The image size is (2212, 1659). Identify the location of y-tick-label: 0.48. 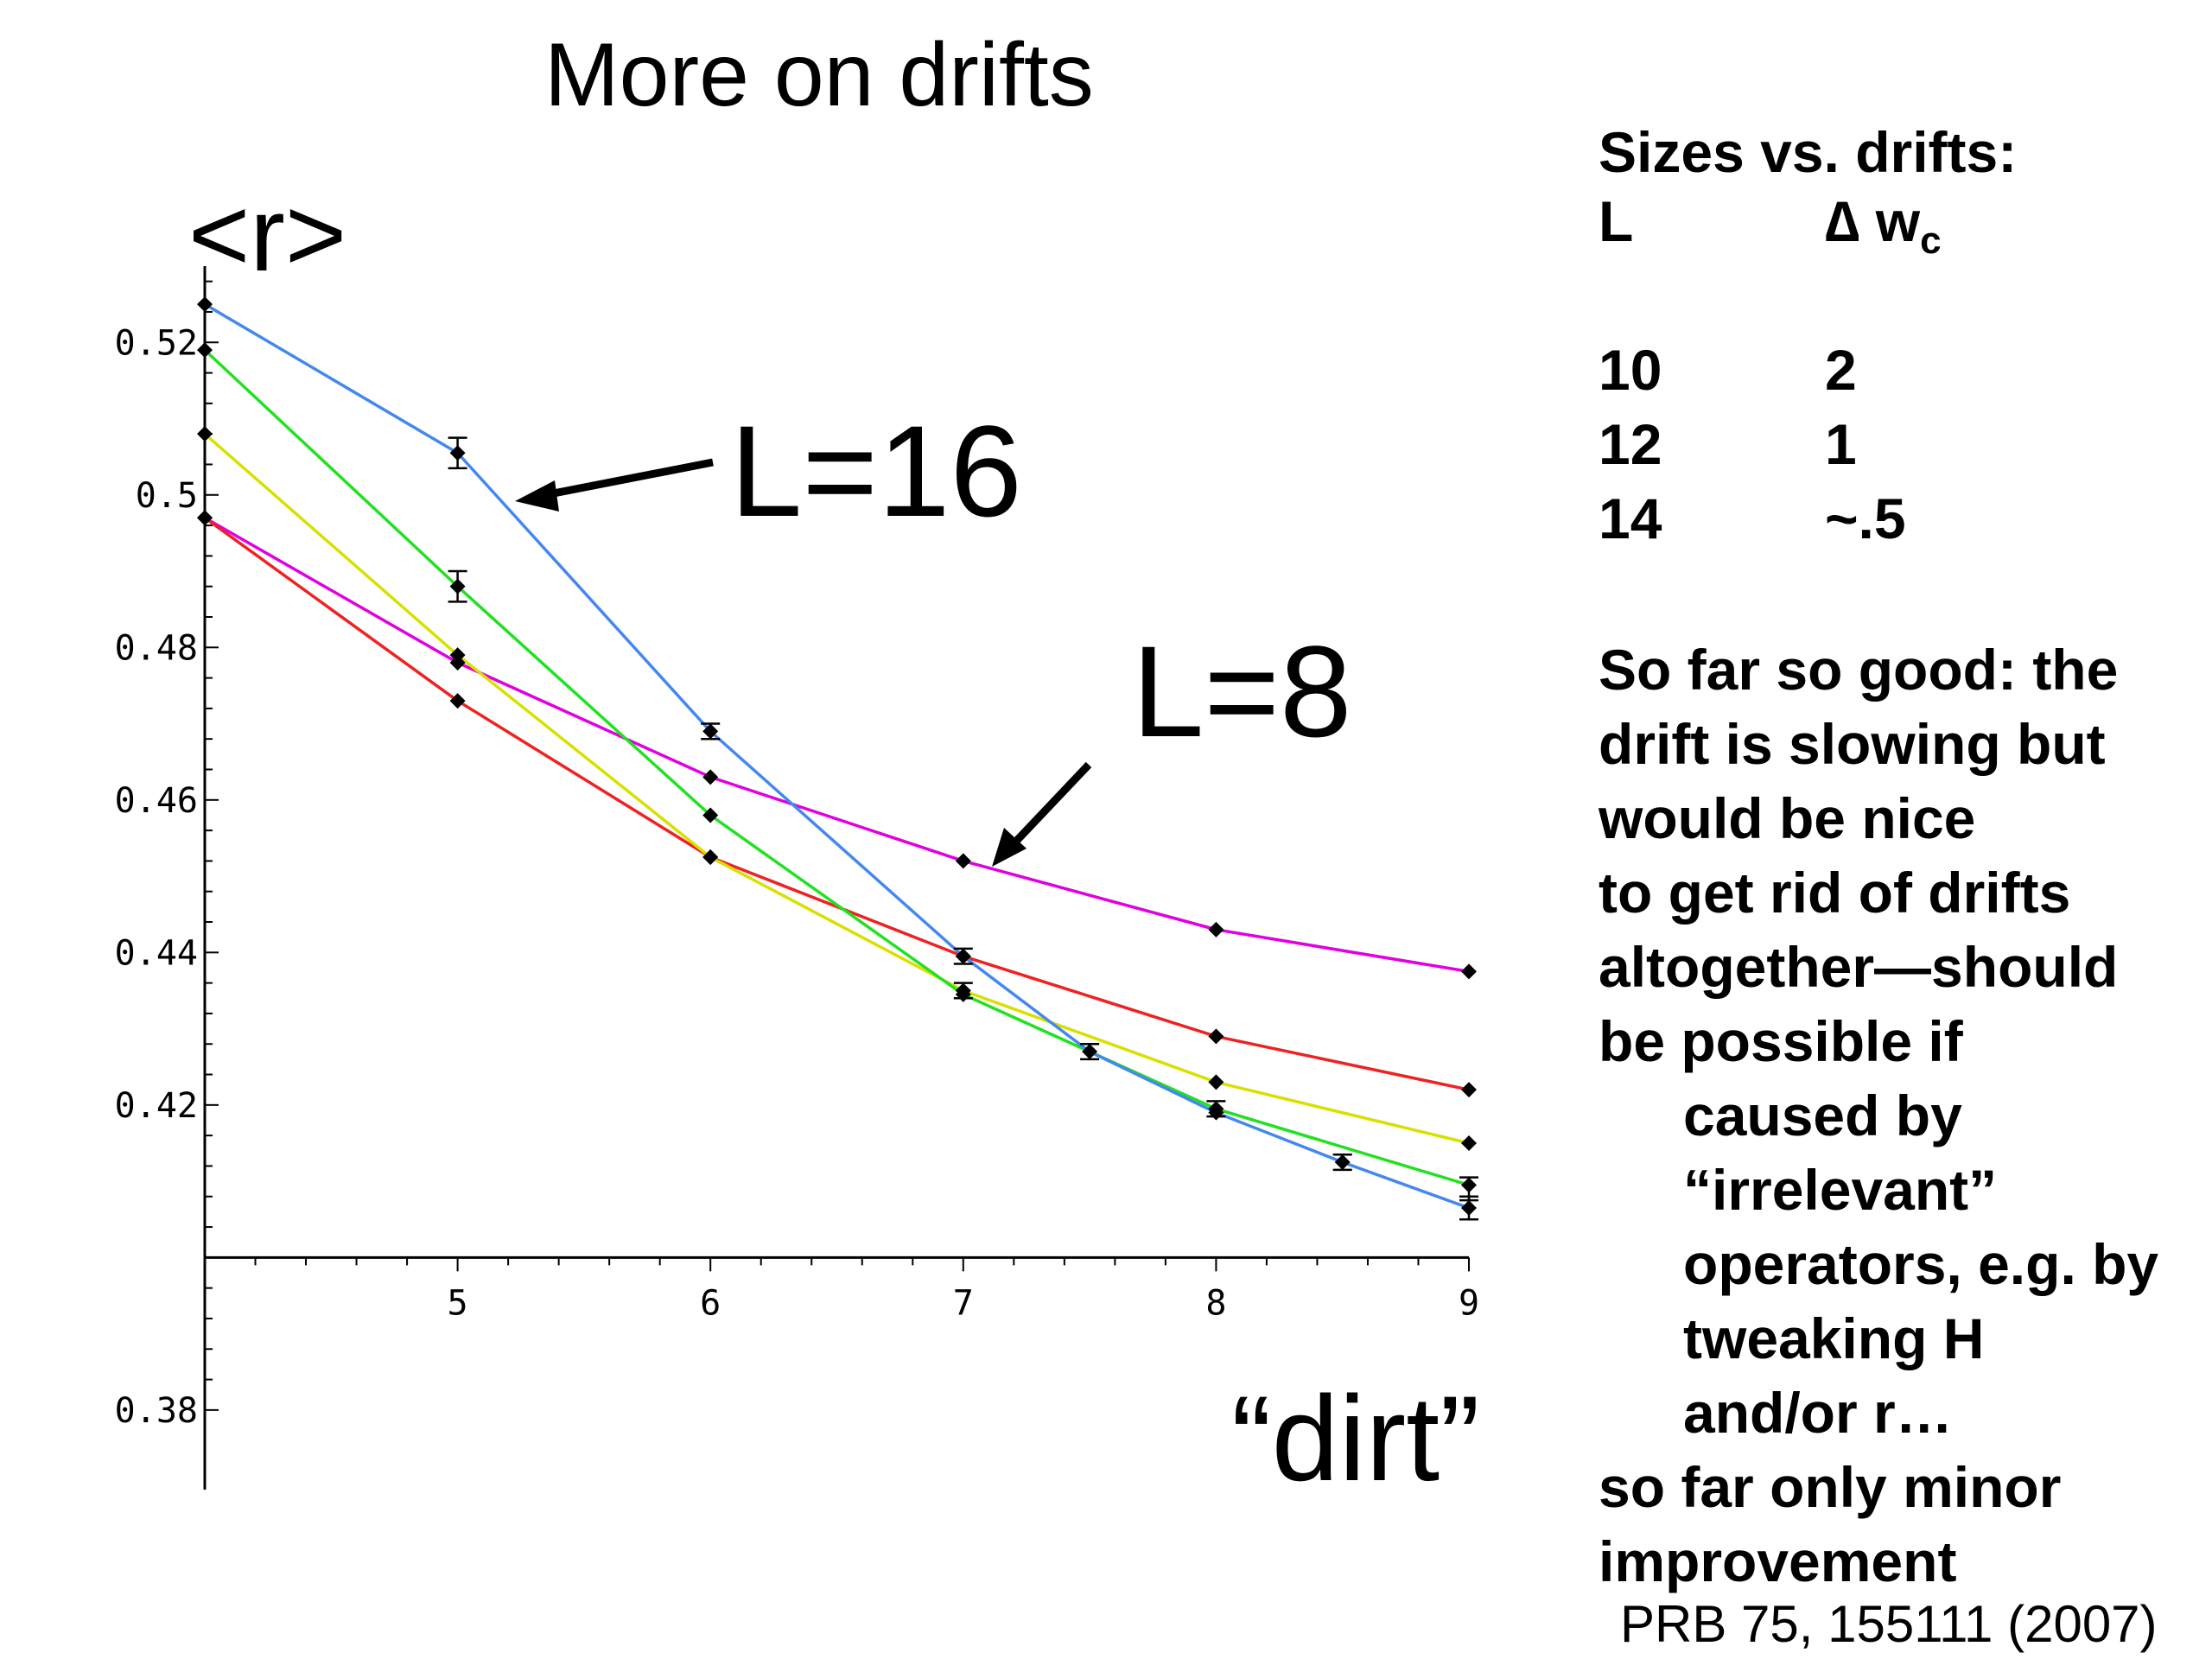
(156, 648).